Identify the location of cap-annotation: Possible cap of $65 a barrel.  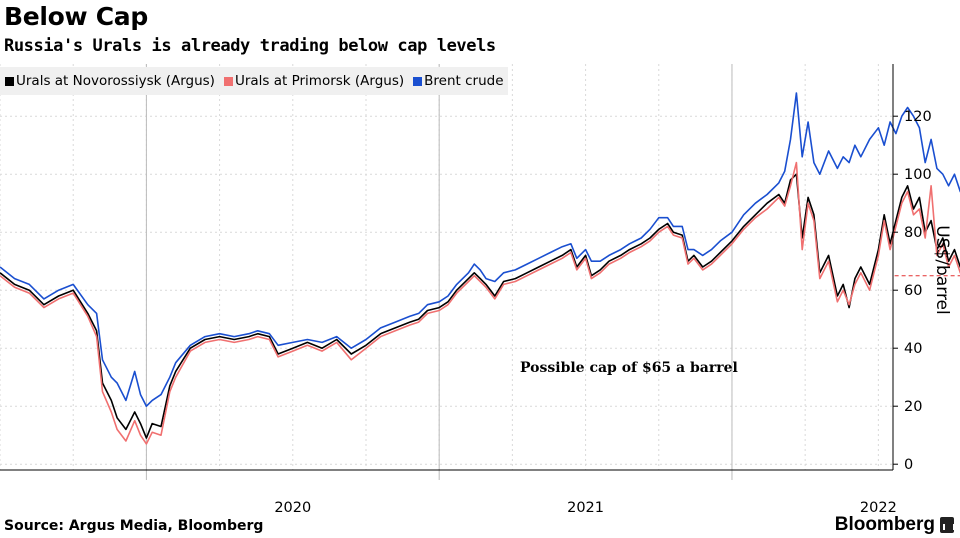
(740, 325).